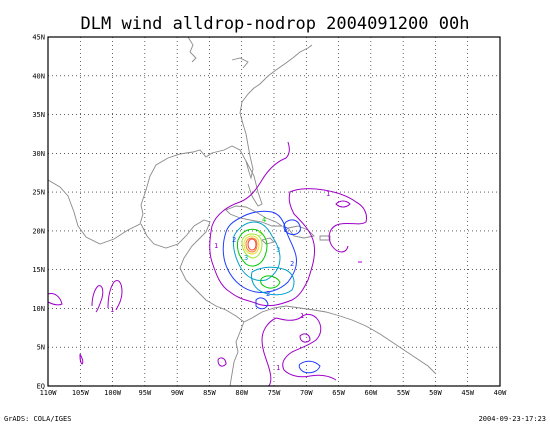 The image size is (550, 425). Describe the element at coordinates (403, 393) in the screenshot. I see `lon-tick-label: 55W` at that location.